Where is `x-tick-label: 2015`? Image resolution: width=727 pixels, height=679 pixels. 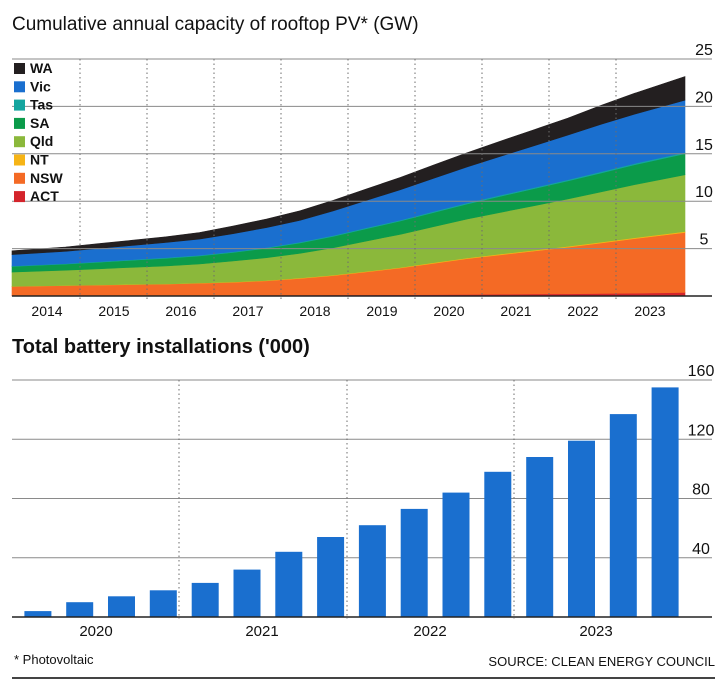 x-tick-label: 2015 is located at coordinates (113, 311).